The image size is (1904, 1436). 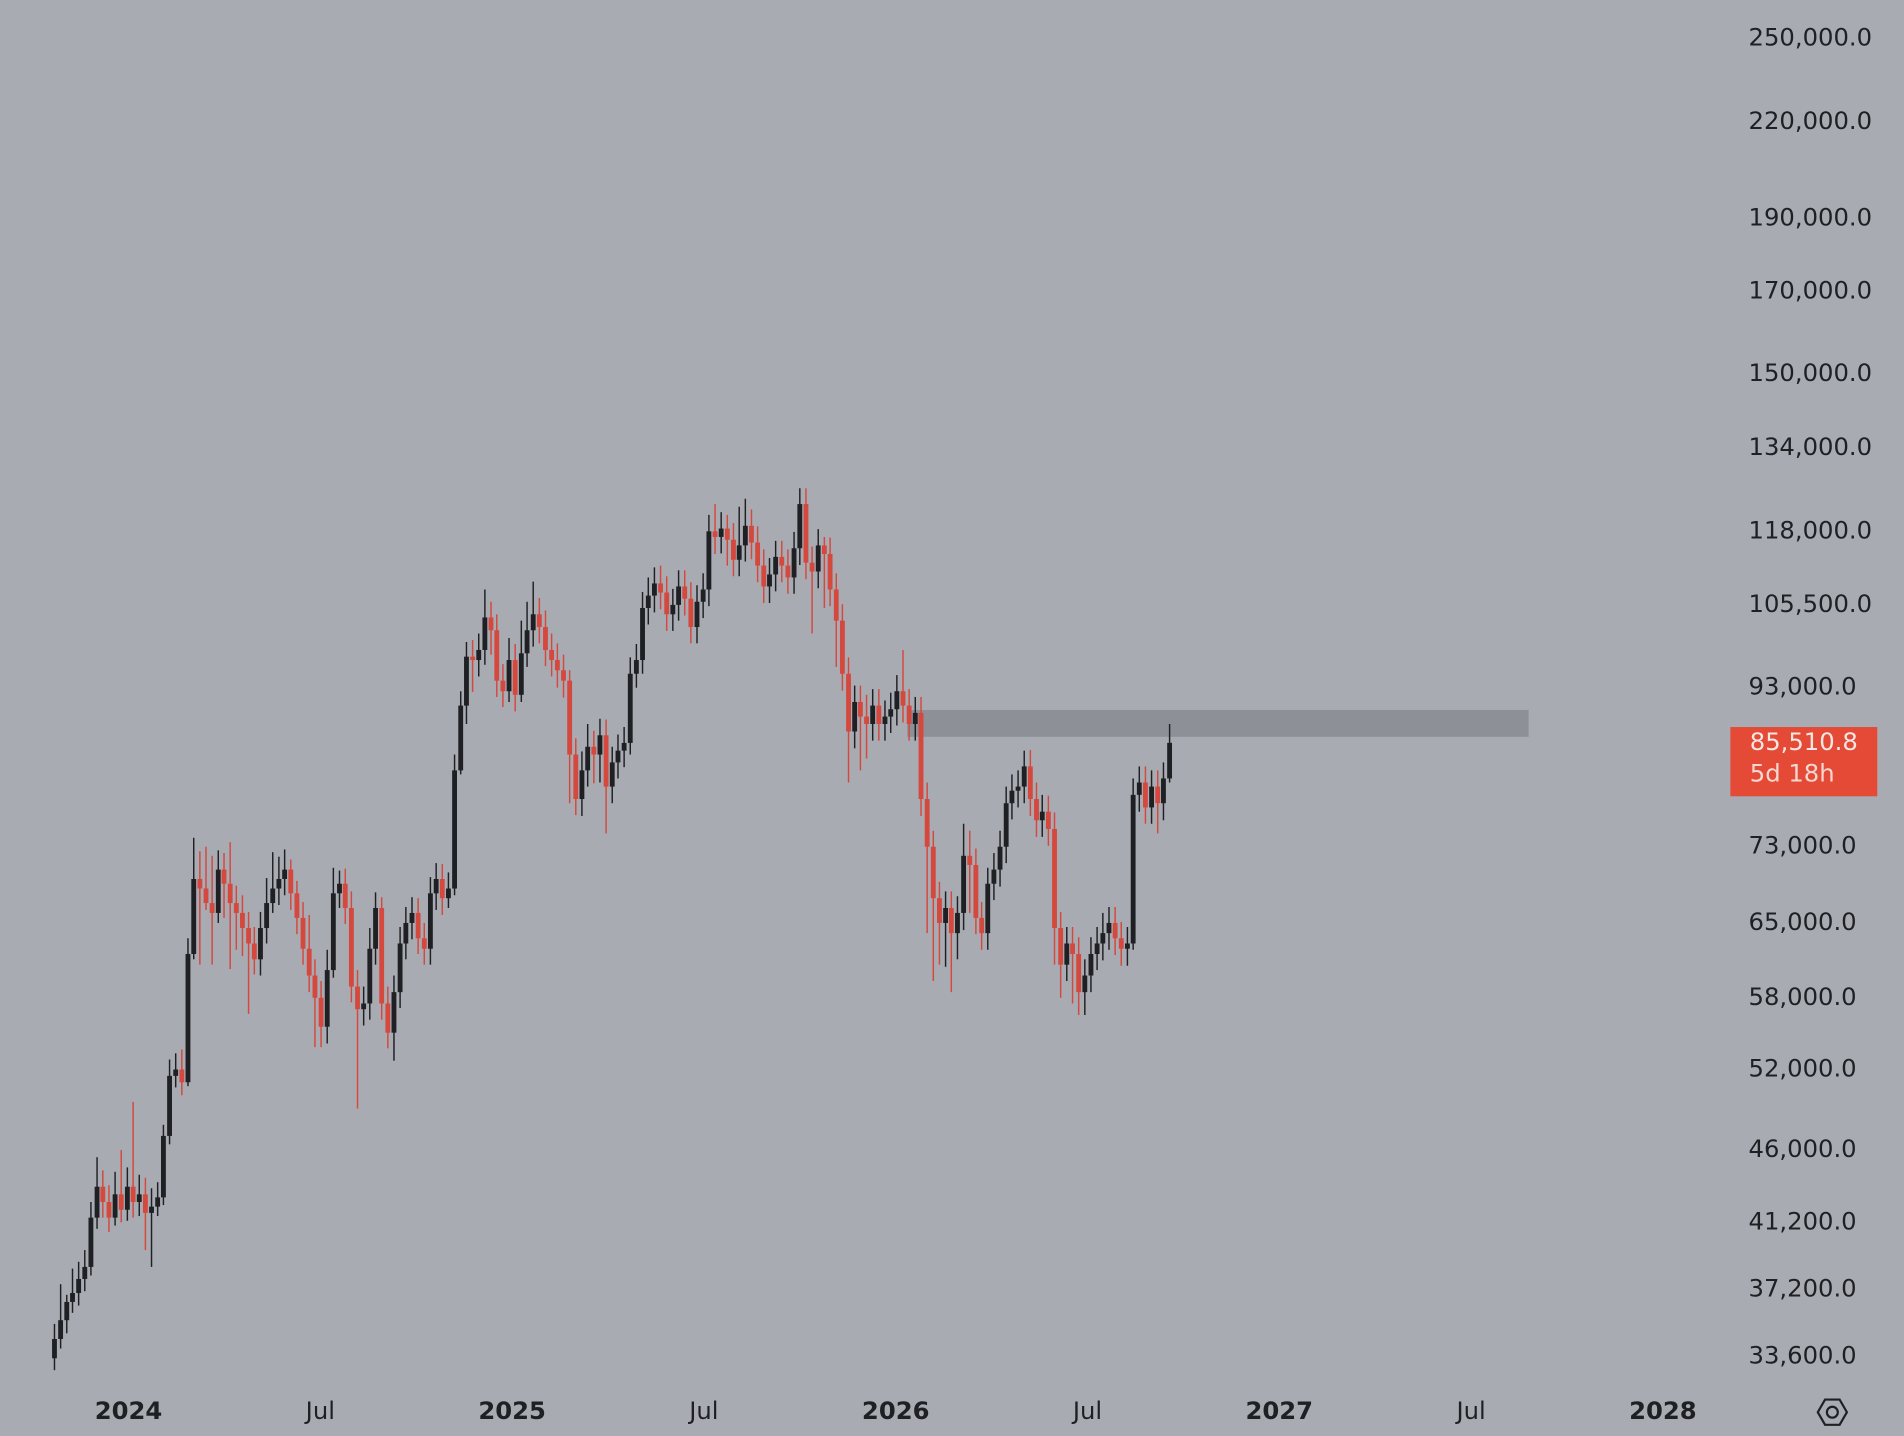 I want to click on x-tick-label: 2028, so click(x=1663, y=1410).